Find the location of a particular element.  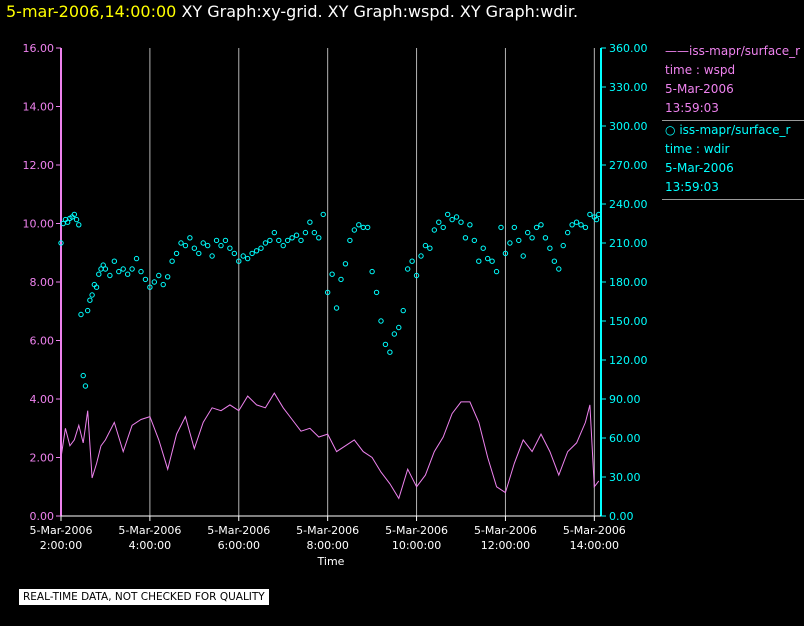

legend-series-variable: time : wdir is located at coordinates (697, 149).